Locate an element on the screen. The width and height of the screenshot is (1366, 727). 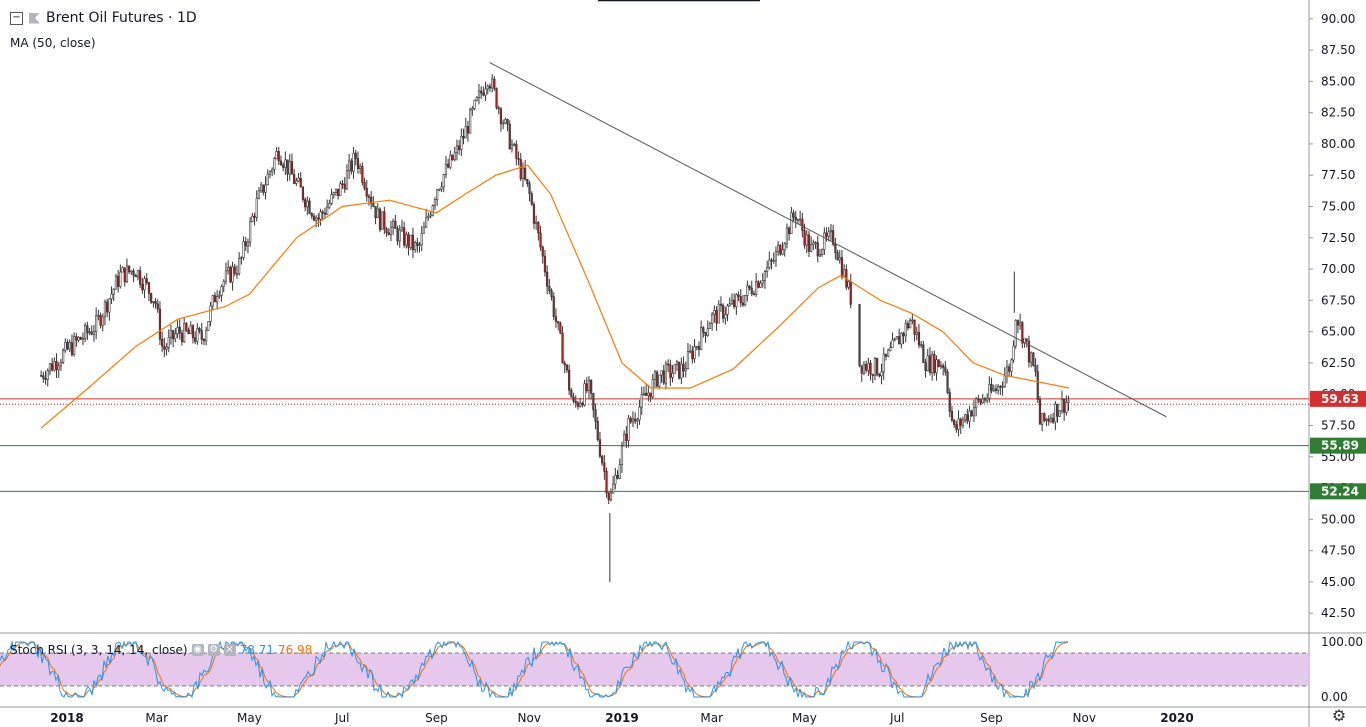
price-tick-label: 75.00 is located at coordinates (1338, 206).